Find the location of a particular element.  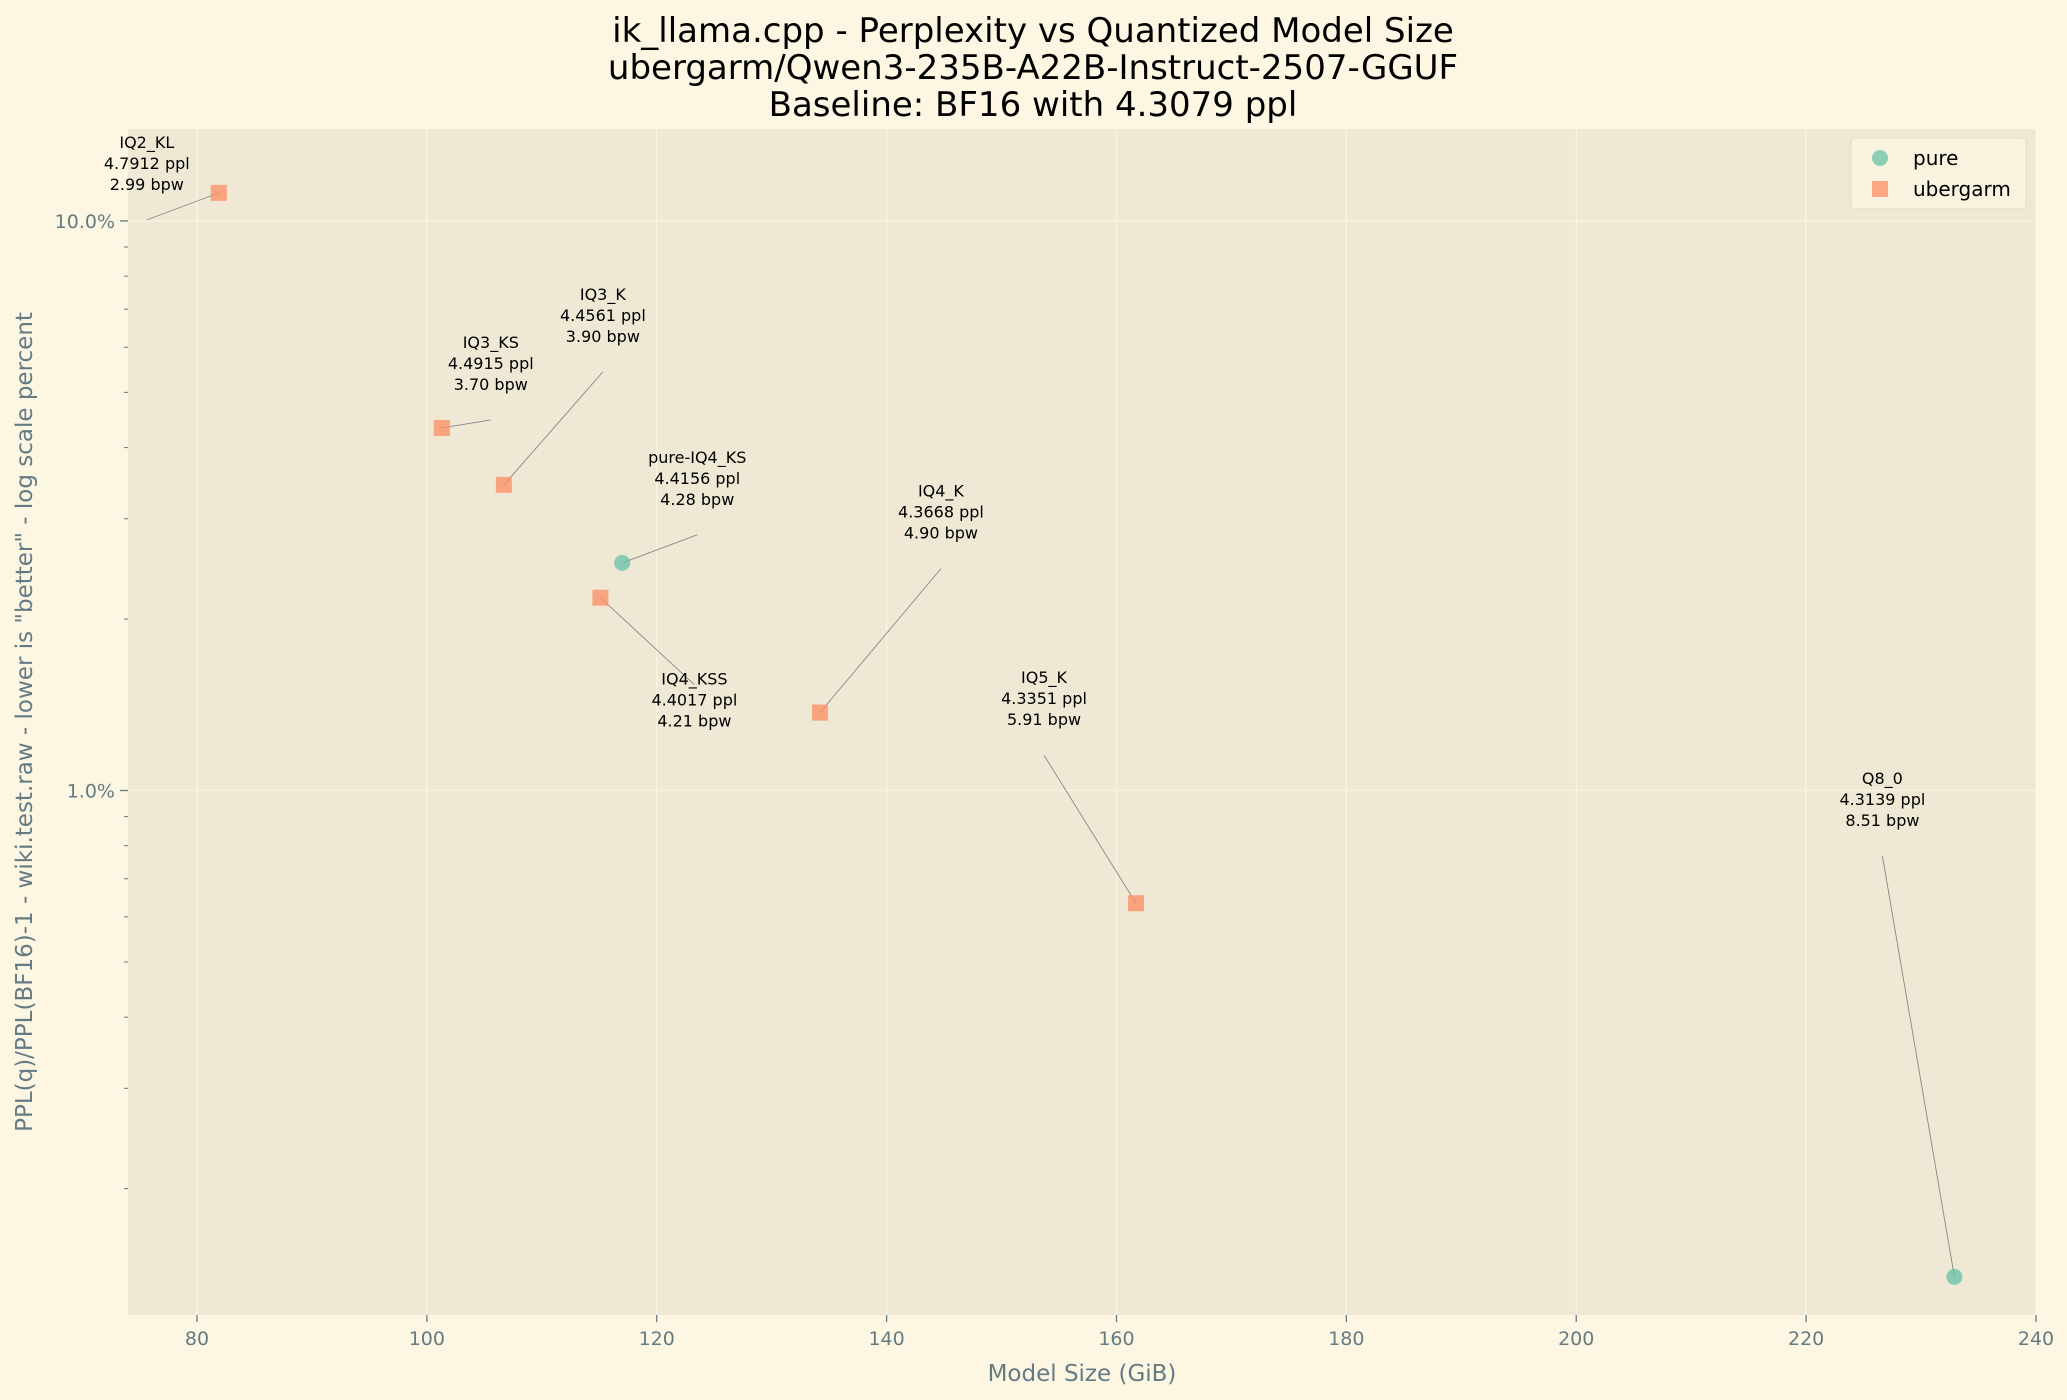

x-tick-label: 220 is located at coordinates (1806, 1339).